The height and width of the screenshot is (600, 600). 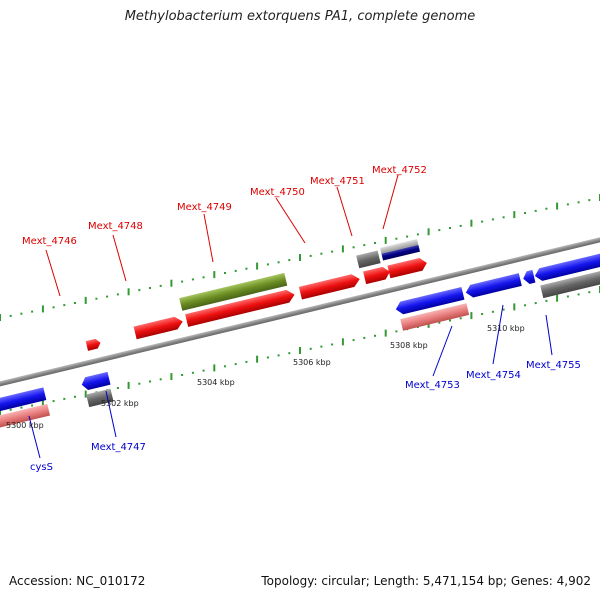 What do you see at coordinates (115, 226) in the screenshot?
I see `gene-label-mext-4748: Mext_4748` at bounding box center [115, 226].